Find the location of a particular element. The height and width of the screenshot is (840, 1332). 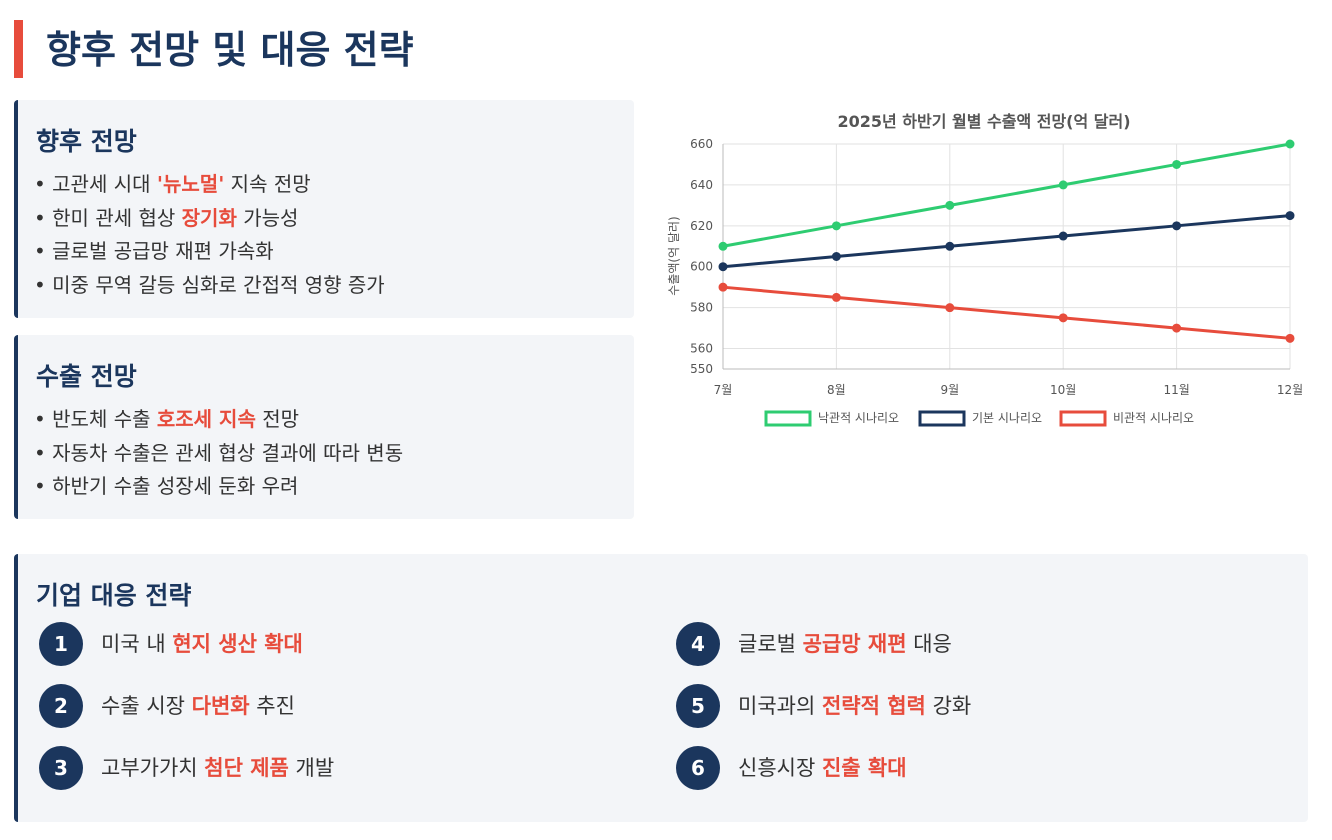

outlook-title: 향후 전망 is located at coordinates (86, 141).